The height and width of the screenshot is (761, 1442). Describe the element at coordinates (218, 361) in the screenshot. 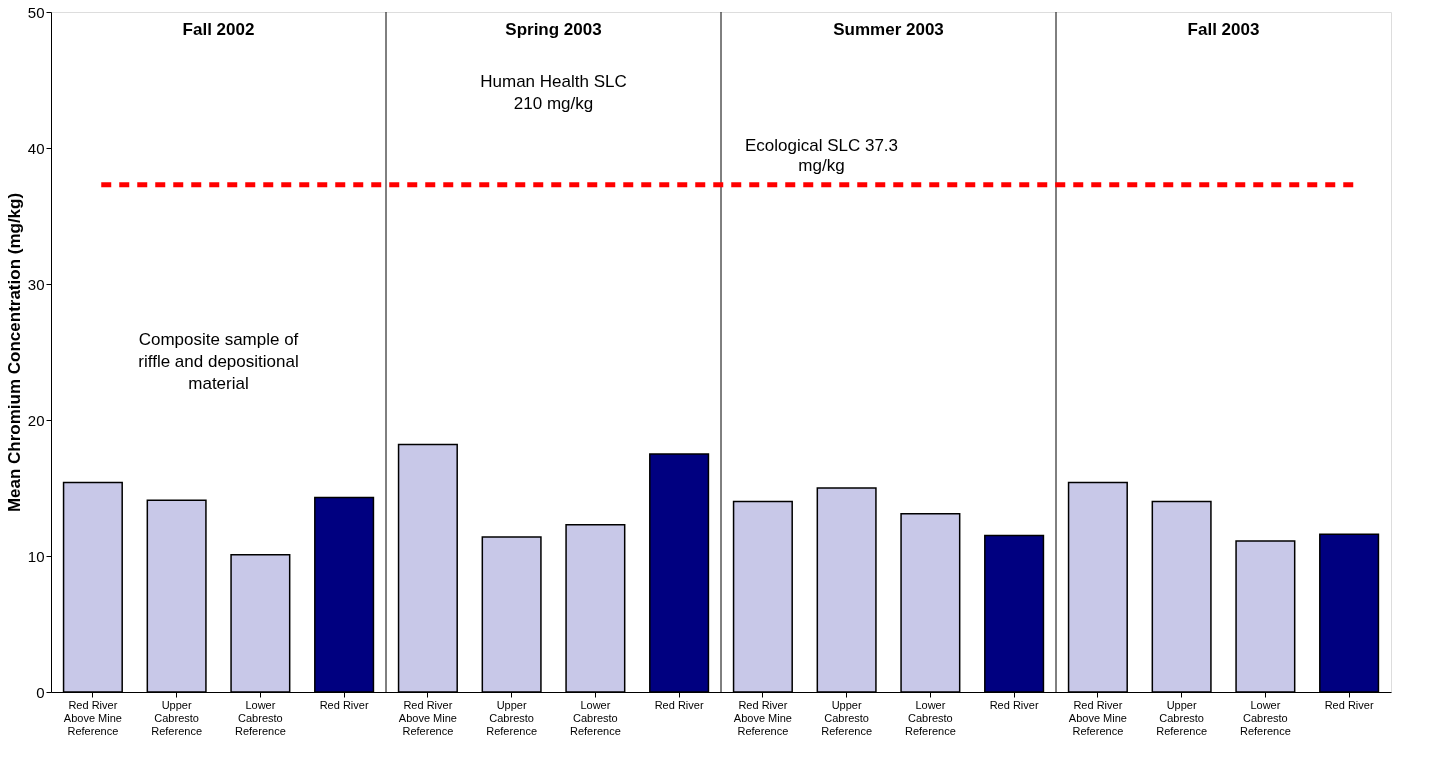

I see `annotation: Composite sample of riffle and depositional material` at that location.